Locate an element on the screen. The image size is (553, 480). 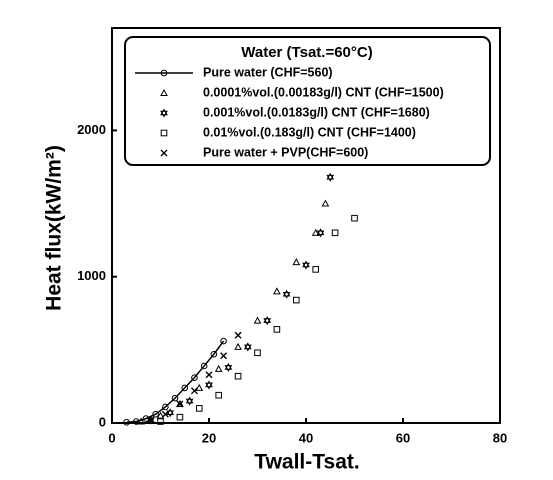
x-tick-label: 80 is located at coordinates (500, 437).